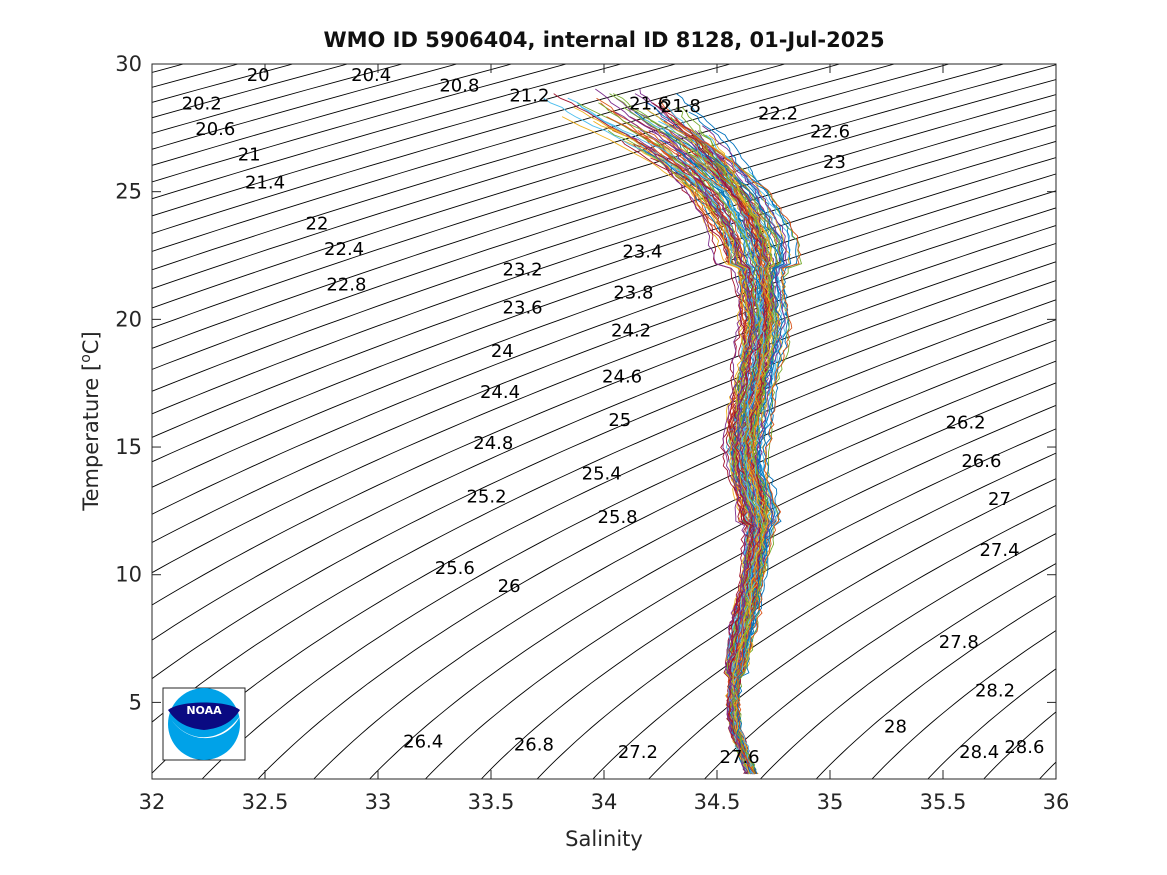 This screenshot has width=1167, height=875. I want to click on contour-label: 26.4, so click(423, 742).